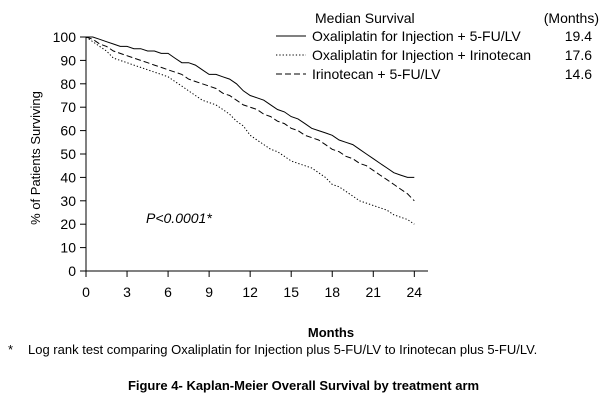  Describe the element at coordinates (578, 74) in the screenshot. I see `legend-series-median: 14.6` at that location.